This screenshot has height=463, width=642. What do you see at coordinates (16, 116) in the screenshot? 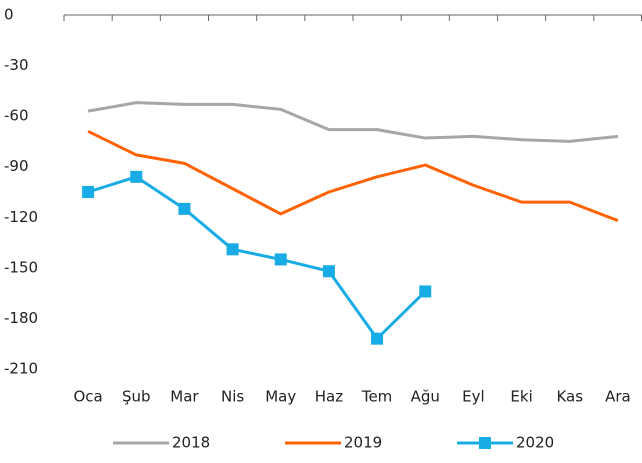
I see `y-tick-label: -60` at bounding box center [16, 116].